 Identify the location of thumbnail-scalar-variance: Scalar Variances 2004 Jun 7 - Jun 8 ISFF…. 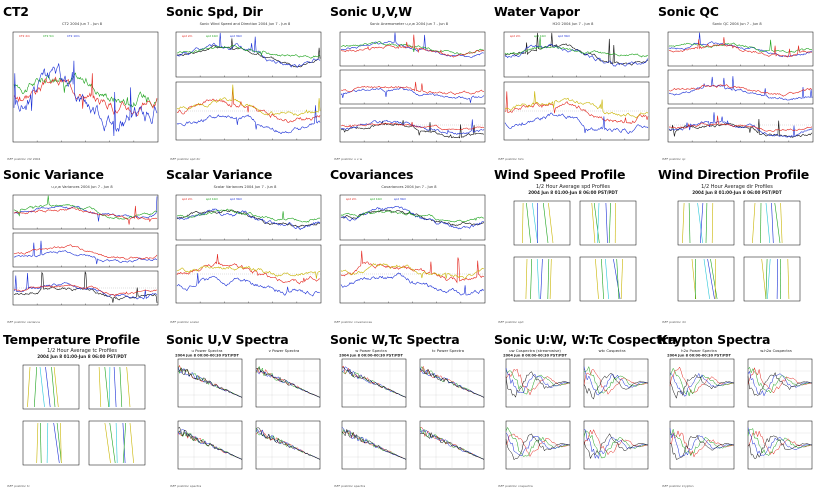
(245, 254).